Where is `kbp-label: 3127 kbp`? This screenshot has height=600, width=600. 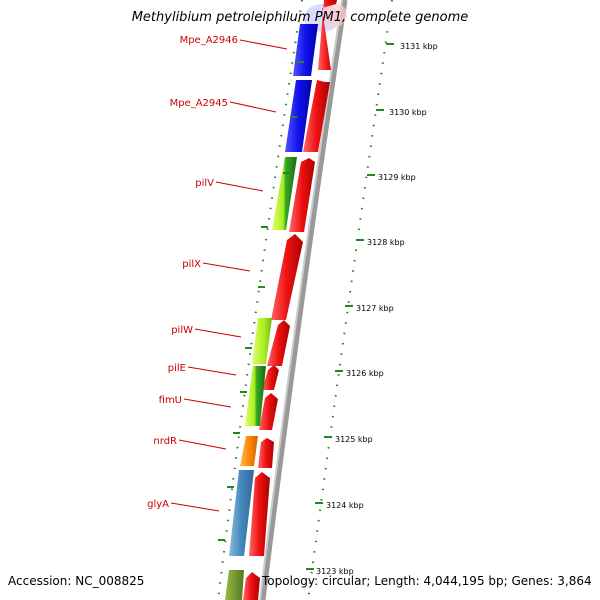 kbp-label: 3127 kbp is located at coordinates (375, 308).